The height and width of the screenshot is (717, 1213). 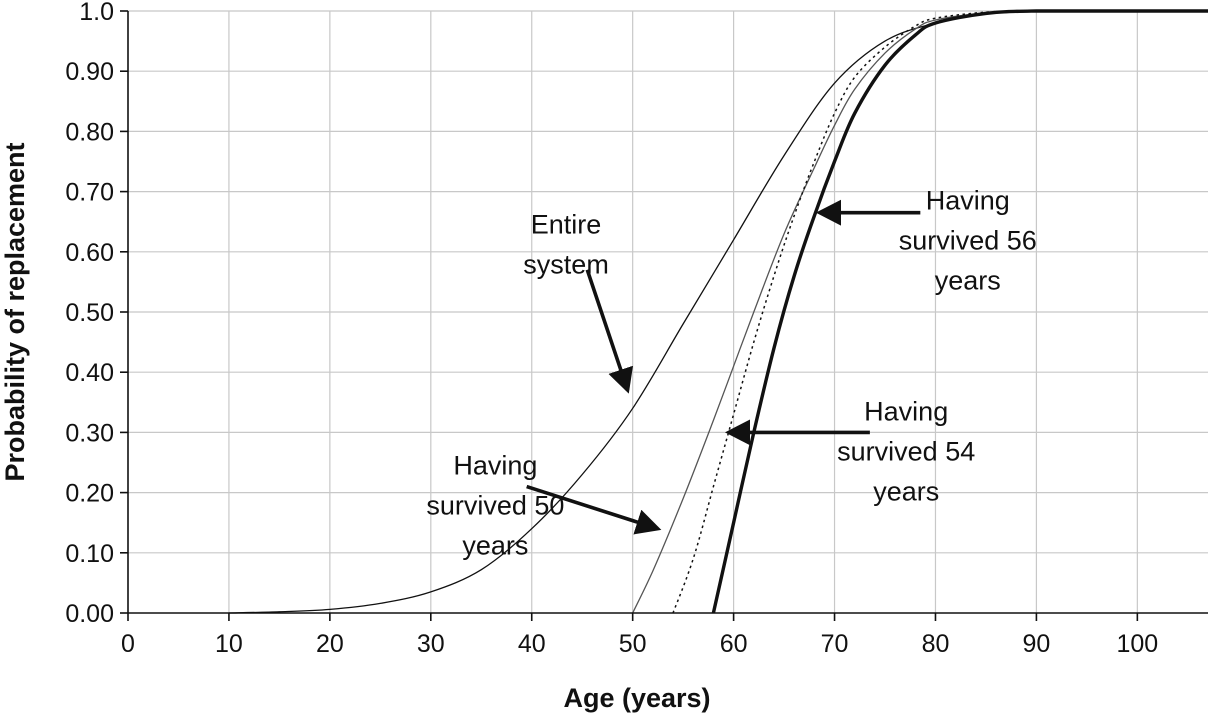 I want to click on x-tick-label: 20, so click(x=330, y=644).